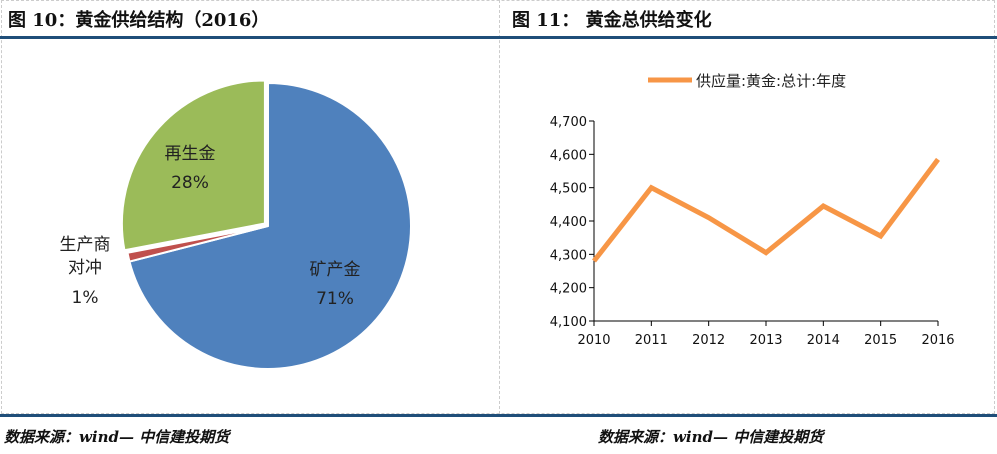 The height and width of the screenshot is (454, 997). What do you see at coordinates (85, 256) in the screenshot?
I see `pie-label-hedging: 生产商对冲` at bounding box center [85, 256].